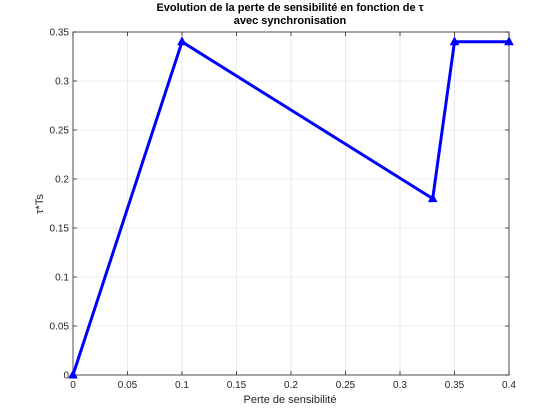  I want to click on x-tick-label: 0.1, so click(182, 385).